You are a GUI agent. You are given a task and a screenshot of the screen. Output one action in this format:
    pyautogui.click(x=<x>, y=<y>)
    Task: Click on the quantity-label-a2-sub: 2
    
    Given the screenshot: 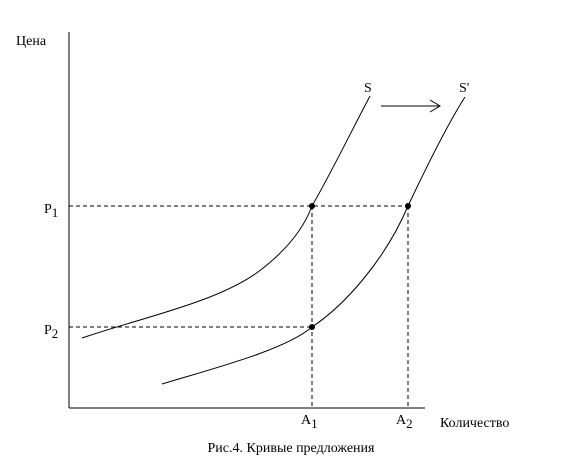 What is the action you would take?
    pyautogui.click(x=409, y=423)
    